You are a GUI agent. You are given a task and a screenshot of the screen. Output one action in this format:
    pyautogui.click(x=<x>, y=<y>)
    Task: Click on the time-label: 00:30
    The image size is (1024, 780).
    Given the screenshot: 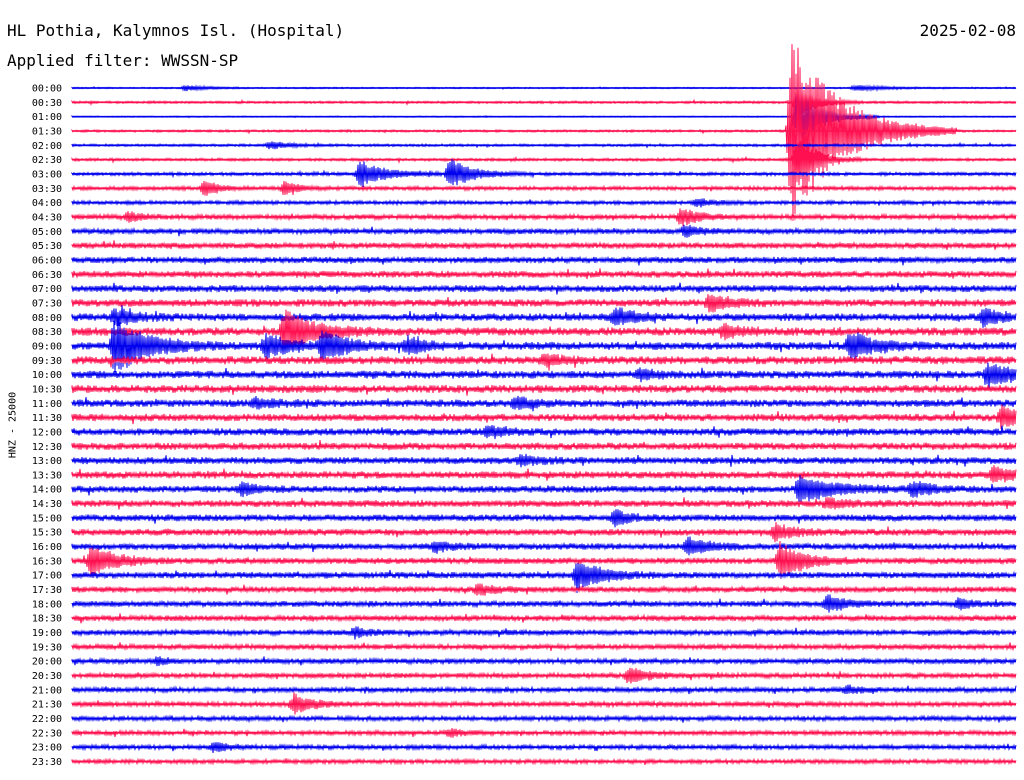 What is the action you would take?
    pyautogui.click(x=47, y=103)
    